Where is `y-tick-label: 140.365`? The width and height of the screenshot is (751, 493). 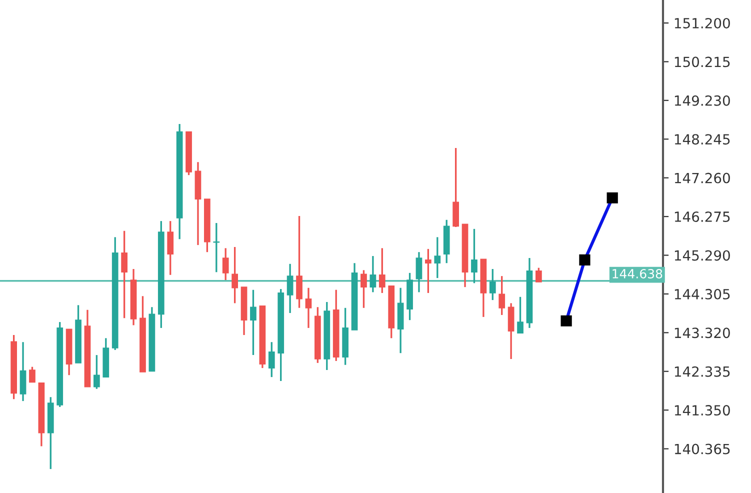 y-tick-label: 140.365 is located at coordinates (702, 449).